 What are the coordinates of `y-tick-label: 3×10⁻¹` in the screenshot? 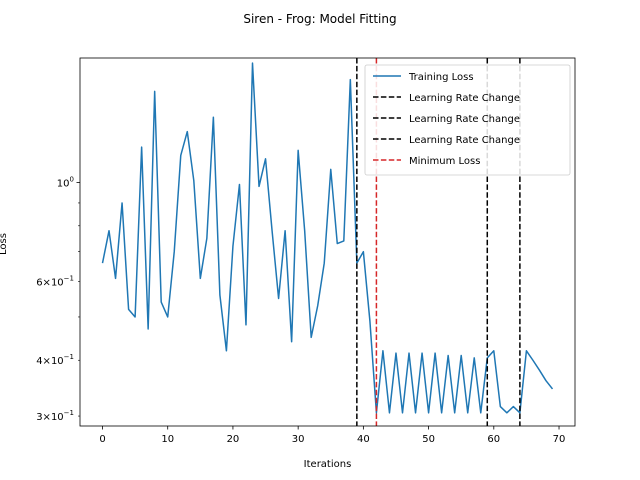 It's located at (55, 416).